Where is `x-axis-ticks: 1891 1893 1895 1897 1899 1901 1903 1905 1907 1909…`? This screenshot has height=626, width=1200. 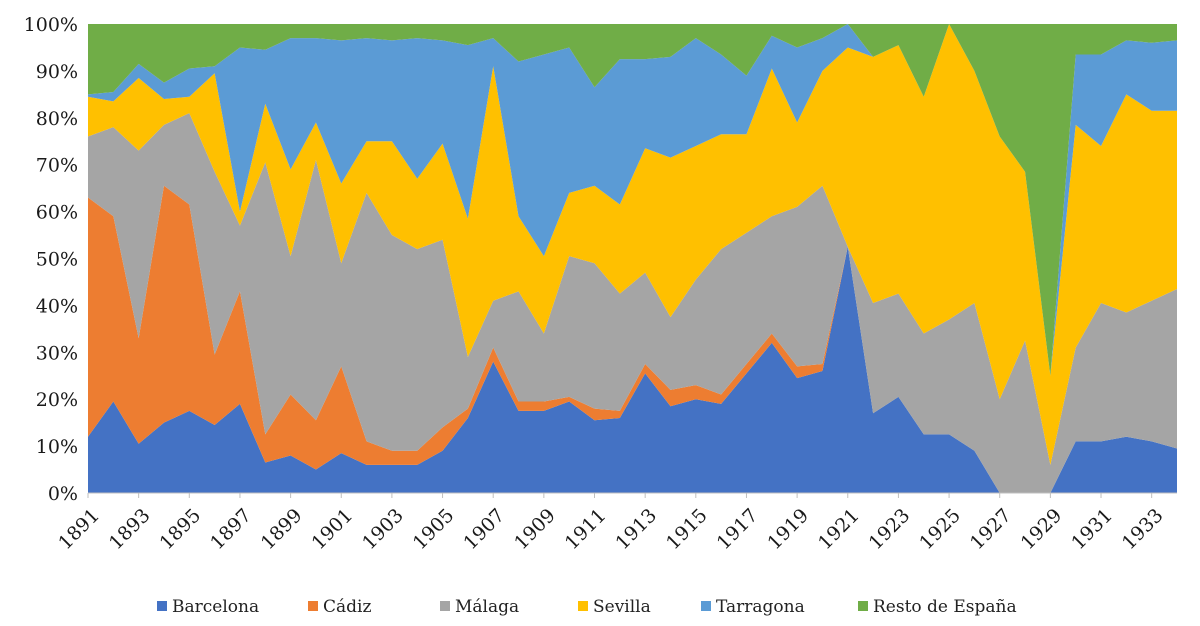 x-axis-ticks: 1891 1893 1895 1897 1899 1901 1903 1905 1907 1909… is located at coordinates (611, 523).